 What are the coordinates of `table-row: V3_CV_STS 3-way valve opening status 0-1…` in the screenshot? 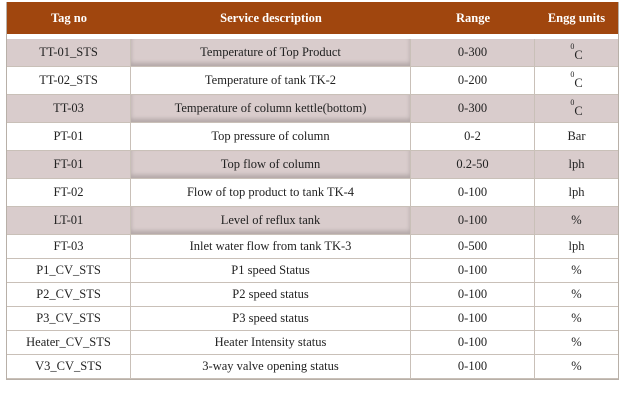 It's located at (312, 367).